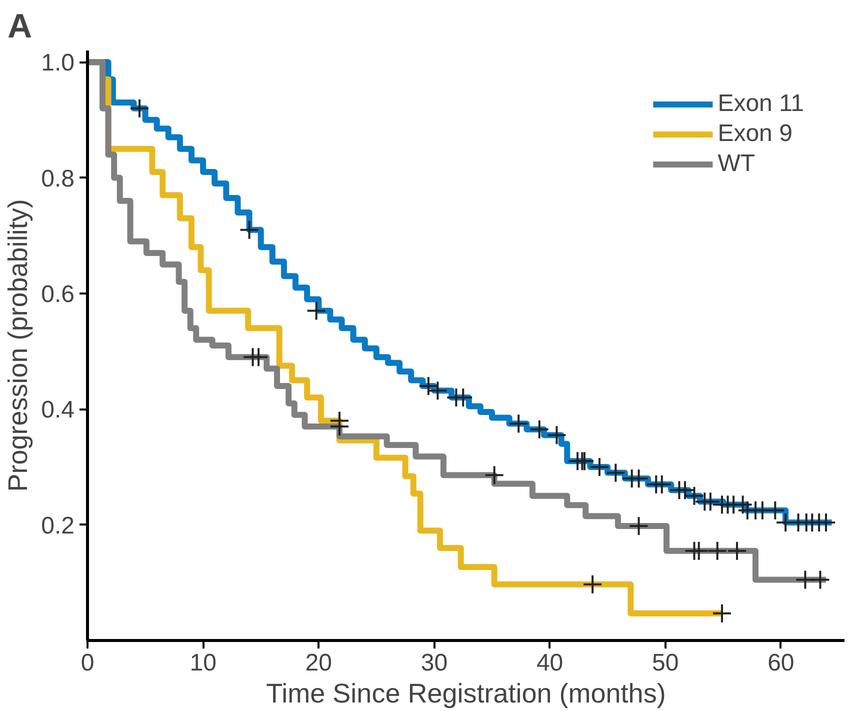 The width and height of the screenshot is (854, 711). I want to click on y-tick-label: 0.6, so click(58, 294).